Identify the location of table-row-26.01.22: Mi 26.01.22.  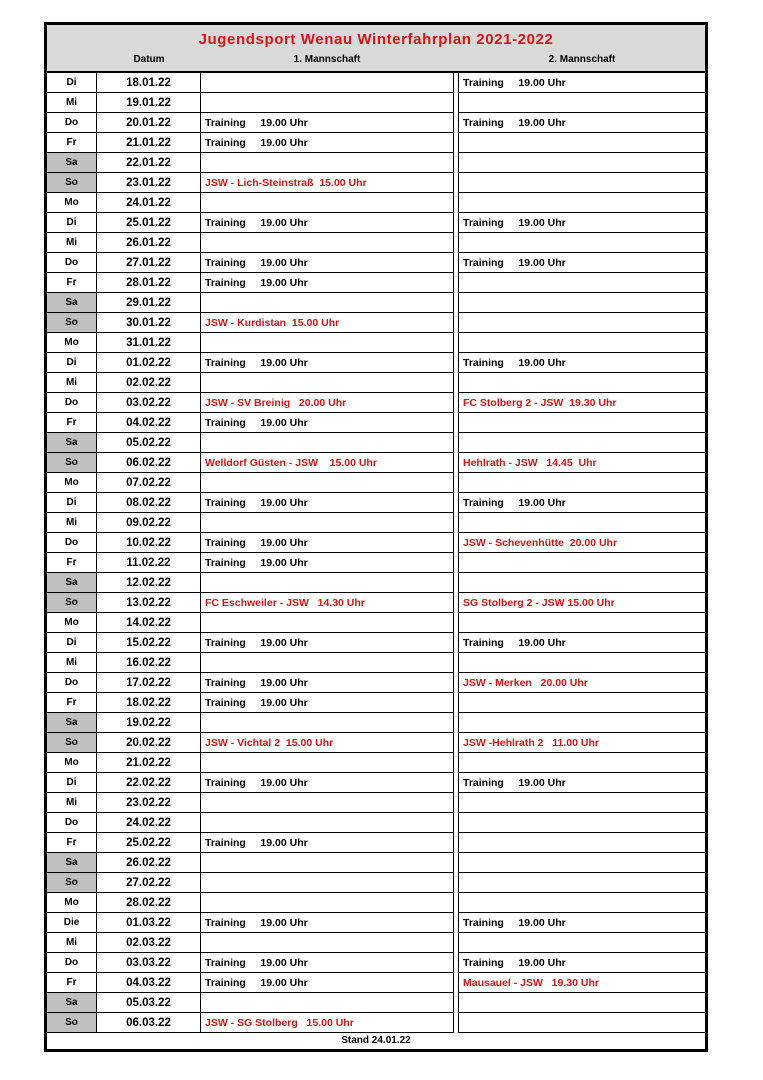
(376, 243).